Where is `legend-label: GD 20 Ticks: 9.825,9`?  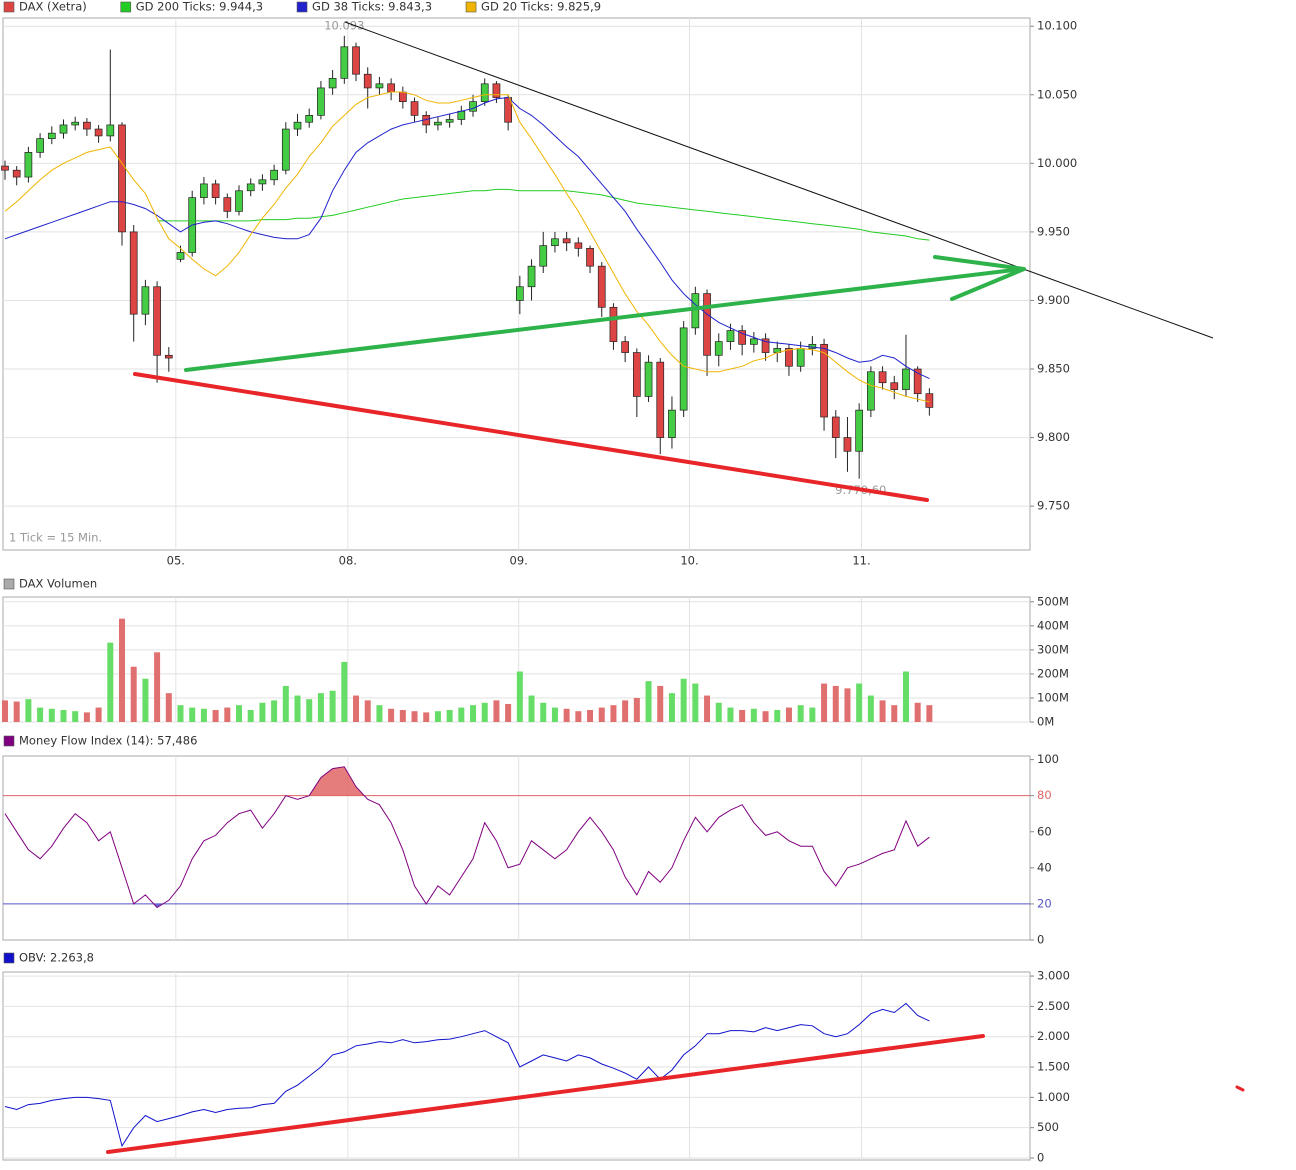
legend-label: GD 20 Ticks: 9.825,9 is located at coordinates (541, 7).